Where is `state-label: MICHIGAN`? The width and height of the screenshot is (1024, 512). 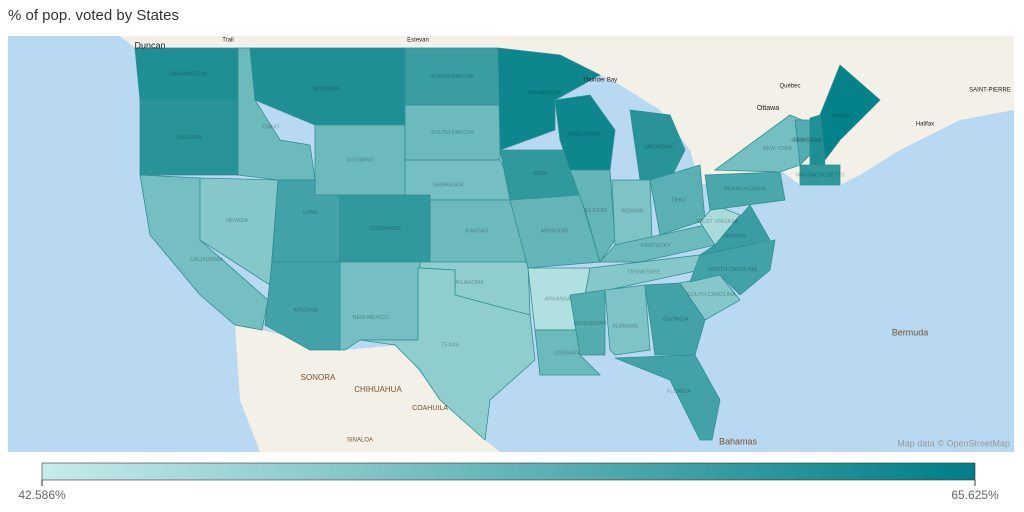 state-label: MICHIGAN is located at coordinates (659, 147).